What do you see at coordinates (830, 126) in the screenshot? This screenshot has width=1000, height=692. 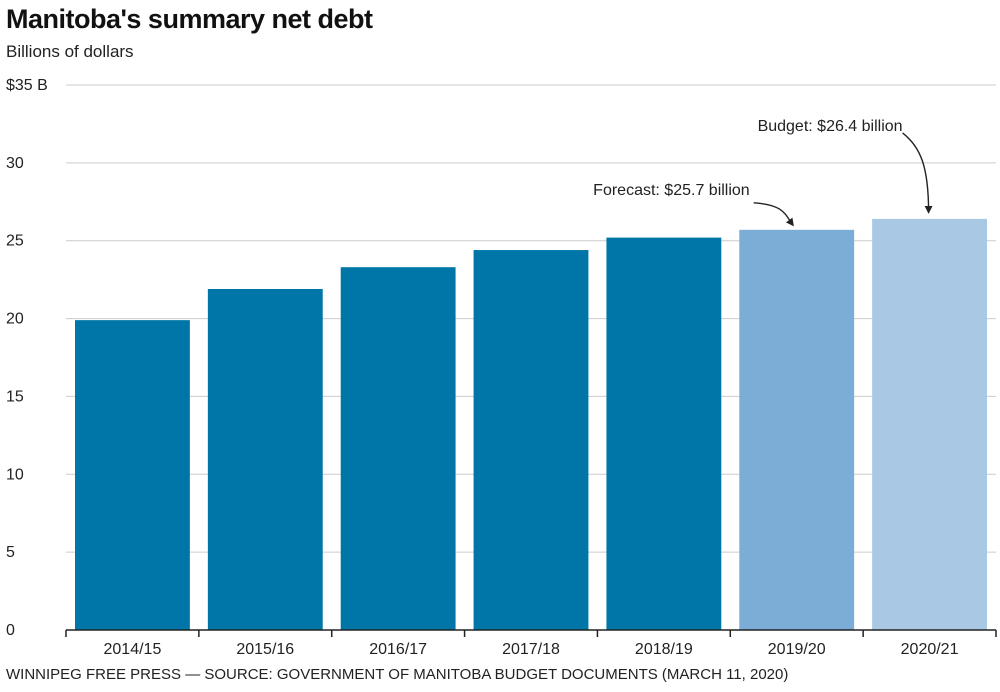 I see `annotation-label: Budget: $26.4 billion` at bounding box center [830, 126].